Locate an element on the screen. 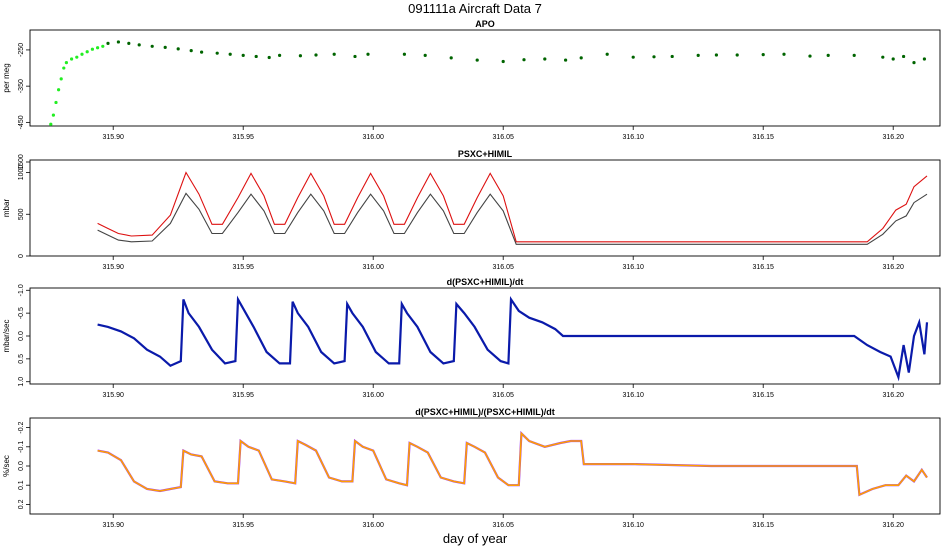 This screenshot has height=555, width=950. y-tick-label: 0.2 is located at coordinates (21, 504).